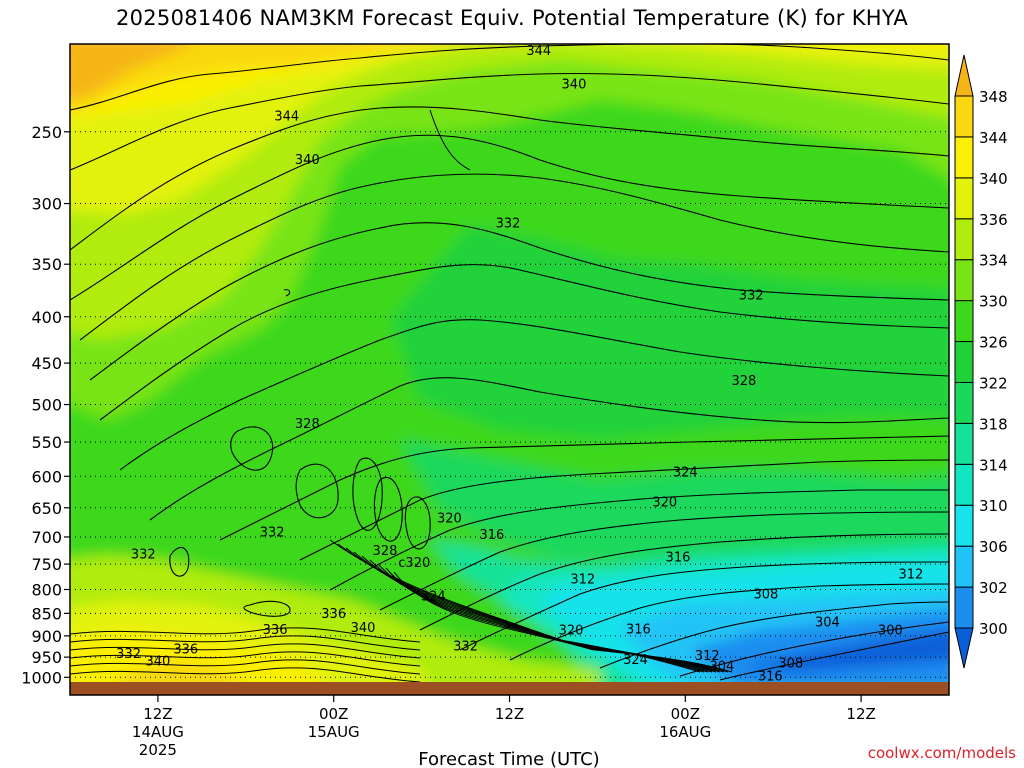 The height and width of the screenshot is (768, 1024). I want to click on contour-label-12: 332, so click(272, 532).